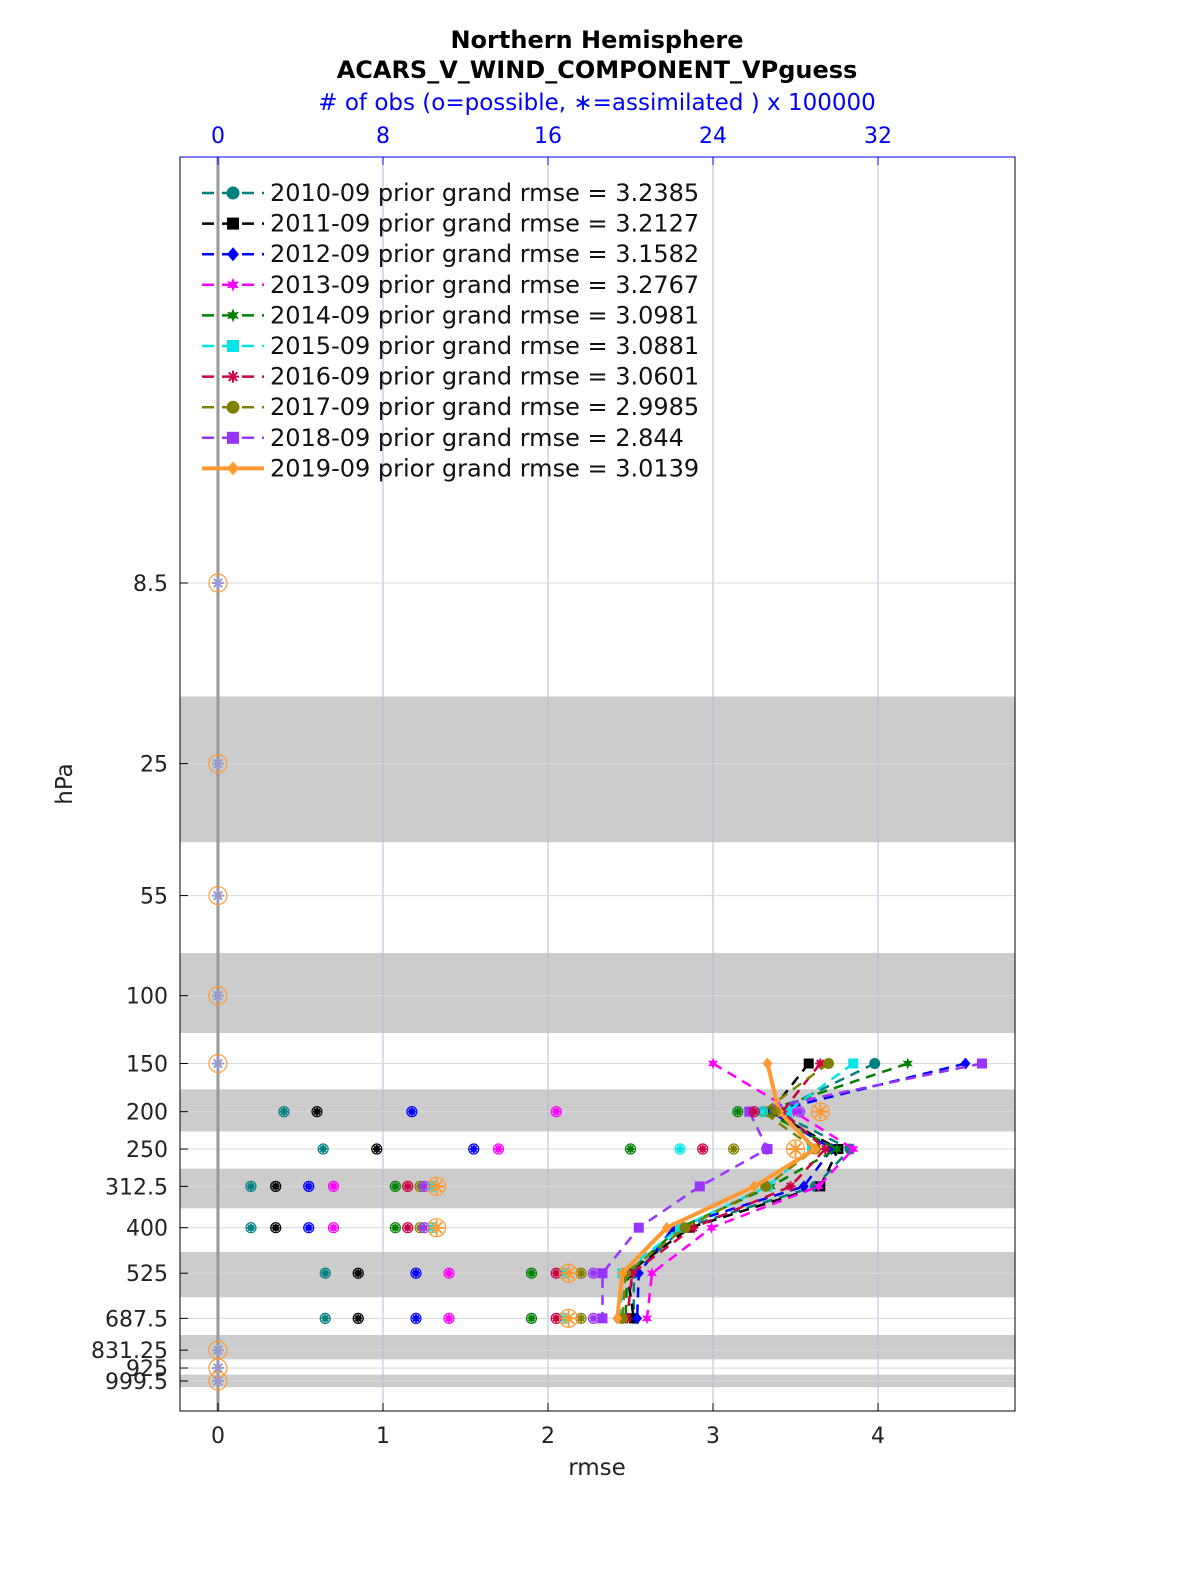  Describe the element at coordinates (147, 1113) in the screenshot. I see `y-tick-label: 200` at that location.